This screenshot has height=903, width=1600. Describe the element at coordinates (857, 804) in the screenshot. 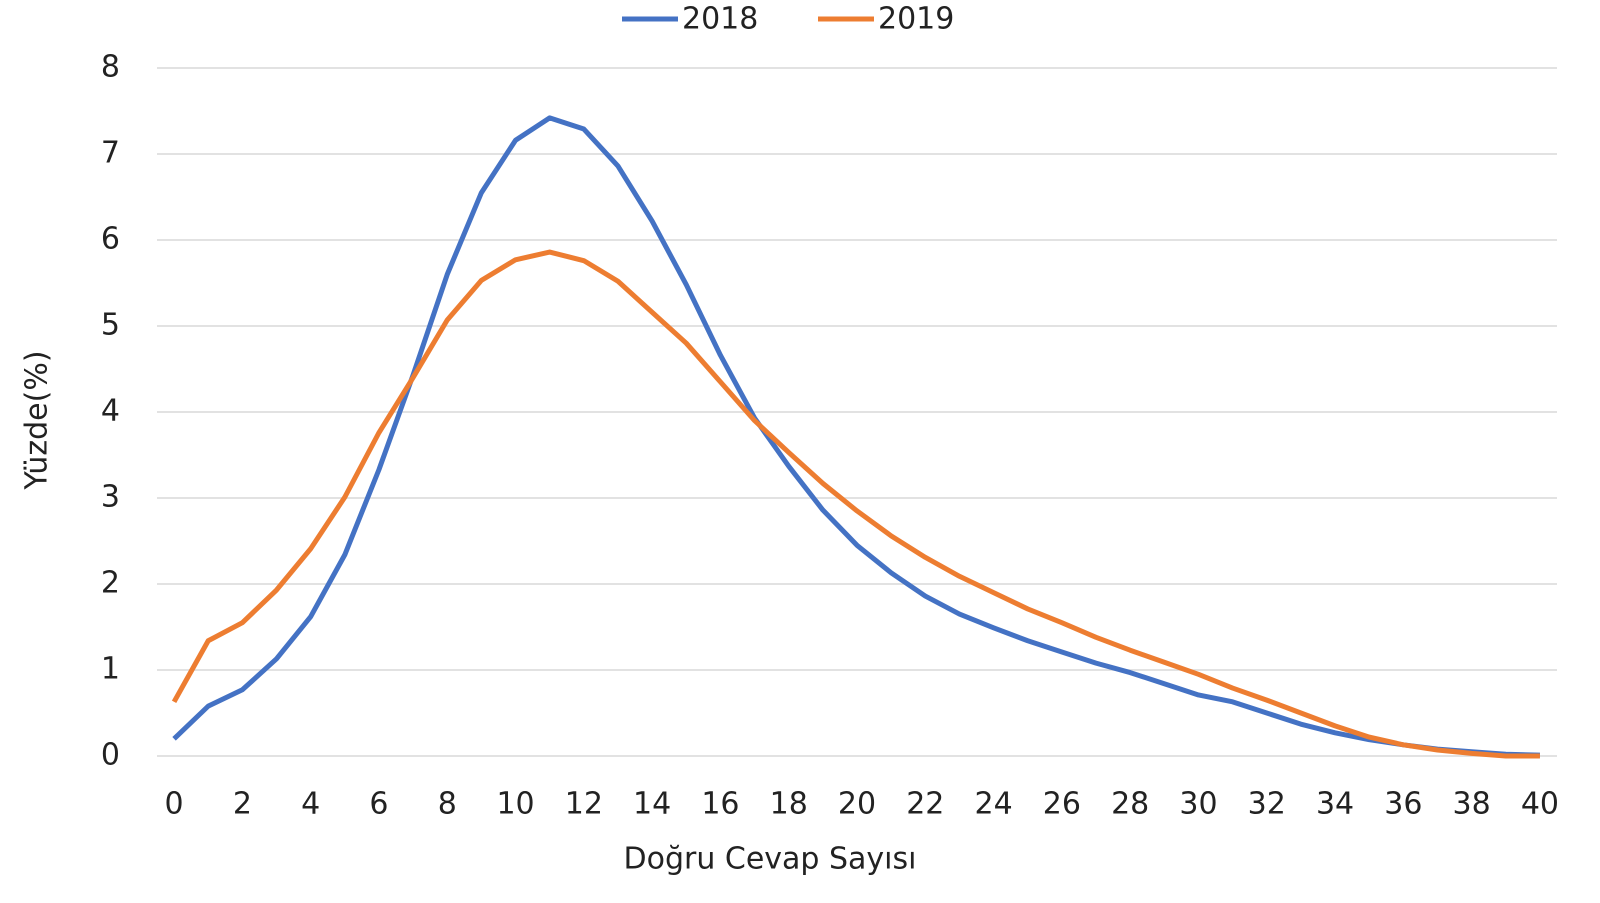

I see `x-tick-label: 20` at that location.